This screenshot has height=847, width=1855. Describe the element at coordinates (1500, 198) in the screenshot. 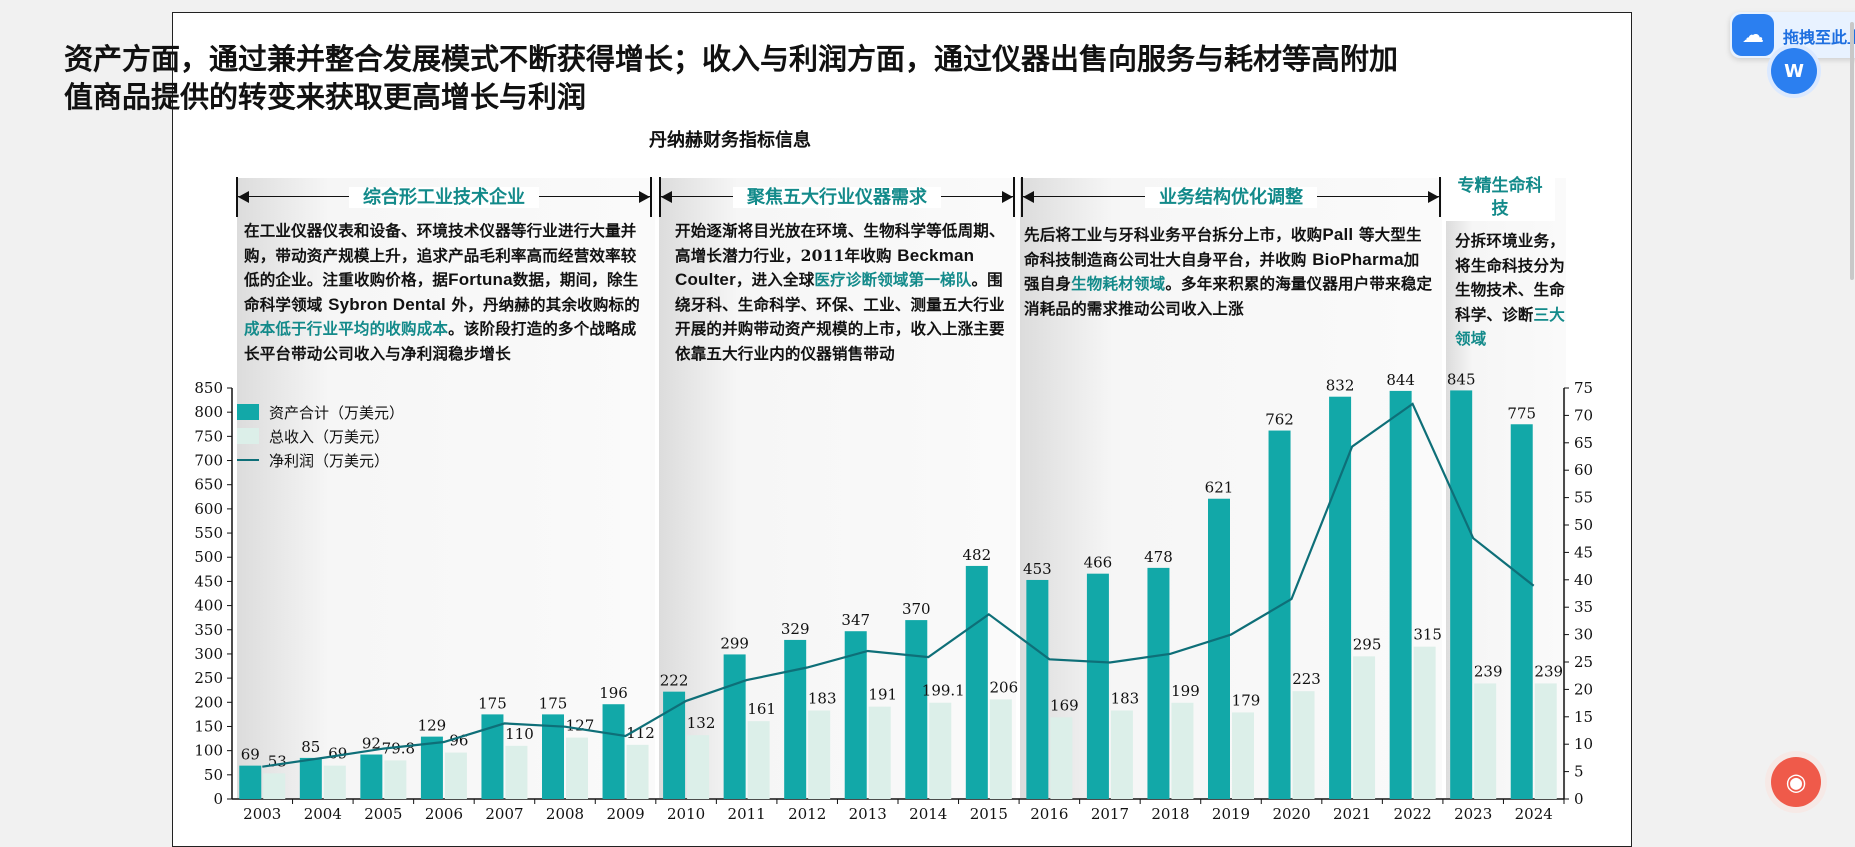

I see `phase-bracket-4: 专精生命科技` at that location.